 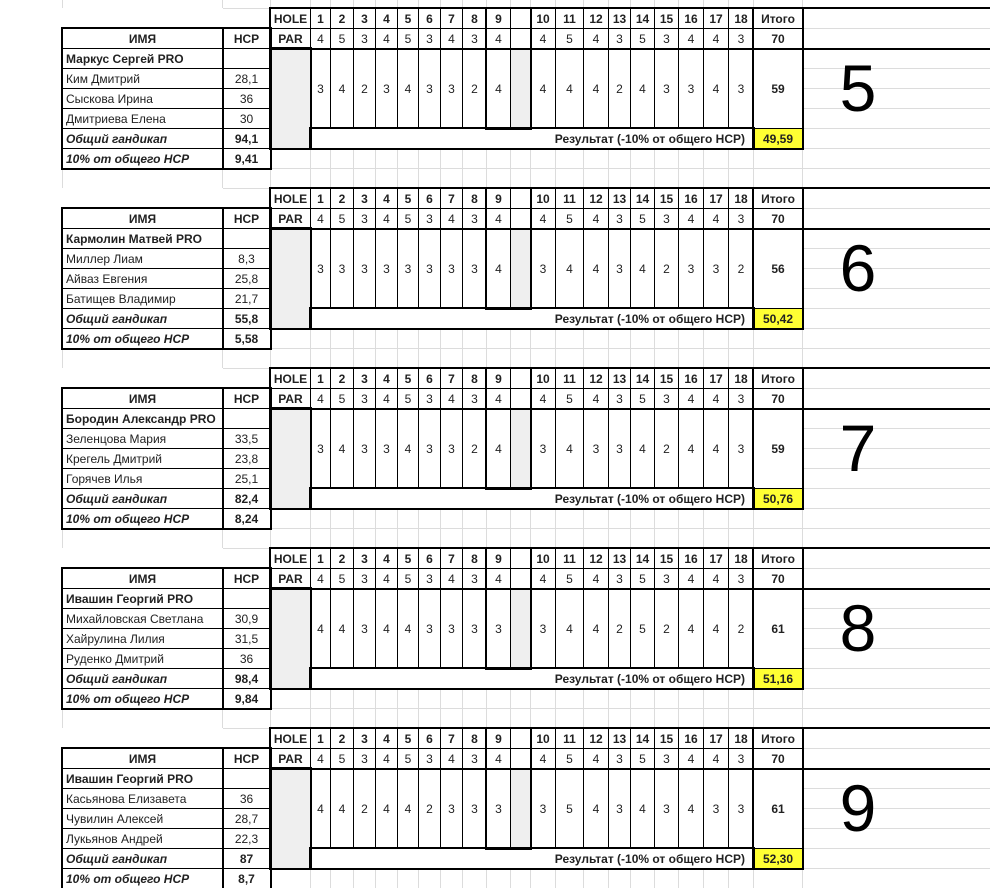 What do you see at coordinates (142, 658) in the screenshot?
I see `player-name: Руденко Дмитрий` at bounding box center [142, 658].